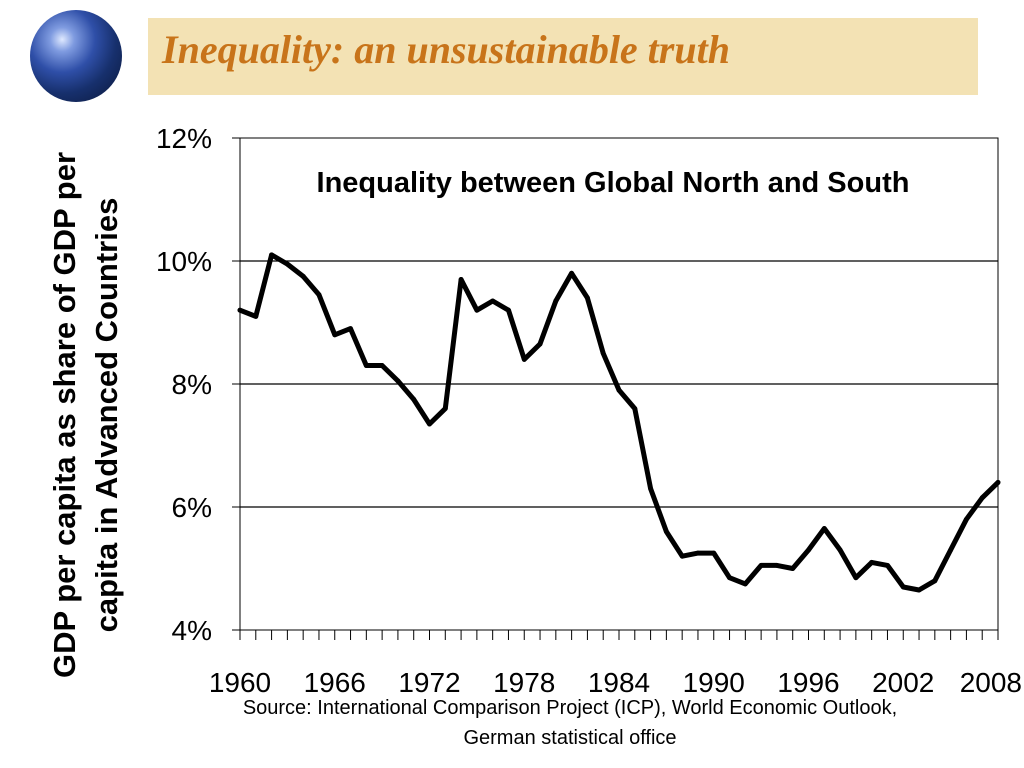  I want to click on y-tick-label: 12%, so click(184, 138).